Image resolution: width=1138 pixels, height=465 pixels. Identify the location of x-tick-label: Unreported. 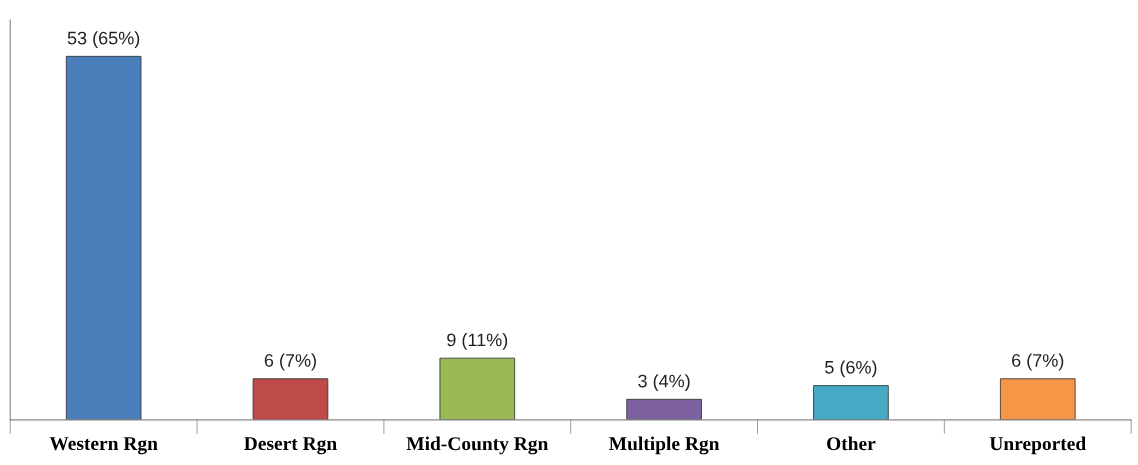
(1037, 445).